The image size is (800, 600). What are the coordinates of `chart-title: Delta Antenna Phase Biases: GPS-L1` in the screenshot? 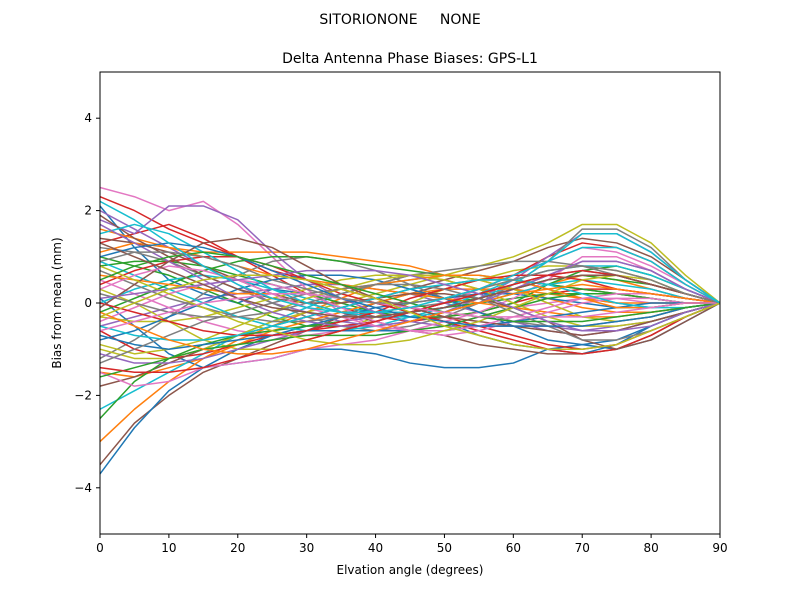 It's located at (410, 59).